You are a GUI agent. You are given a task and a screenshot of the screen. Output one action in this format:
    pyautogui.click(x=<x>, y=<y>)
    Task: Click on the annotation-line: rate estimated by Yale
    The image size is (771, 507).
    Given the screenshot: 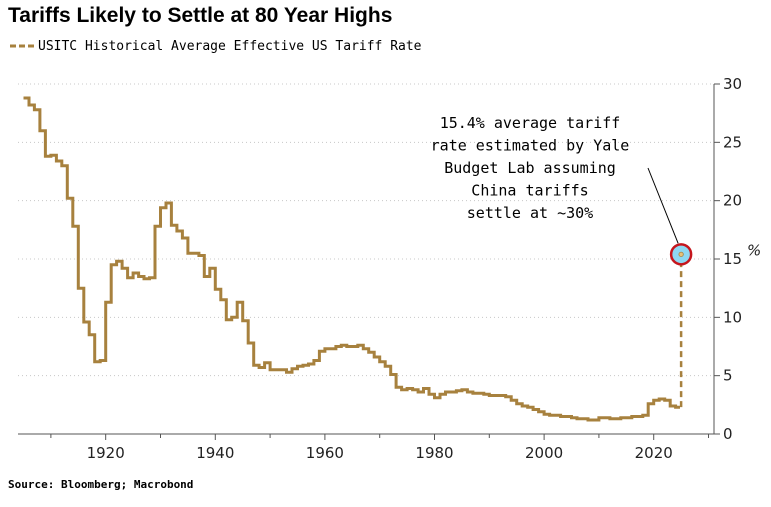 What is the action you would take?
    pyautogui.click(x=530, y=146)
    